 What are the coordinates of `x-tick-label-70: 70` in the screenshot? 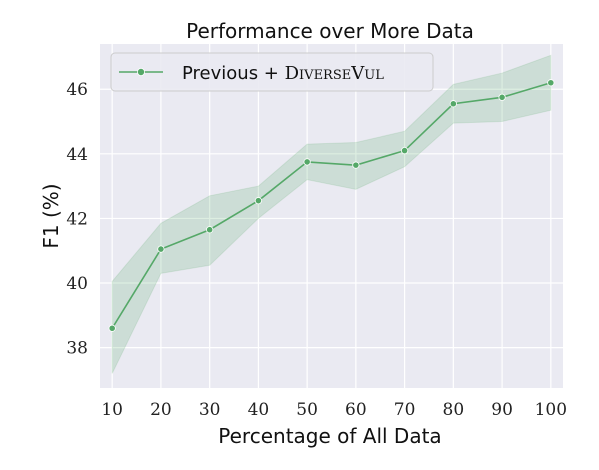 It's located at (405, 410).